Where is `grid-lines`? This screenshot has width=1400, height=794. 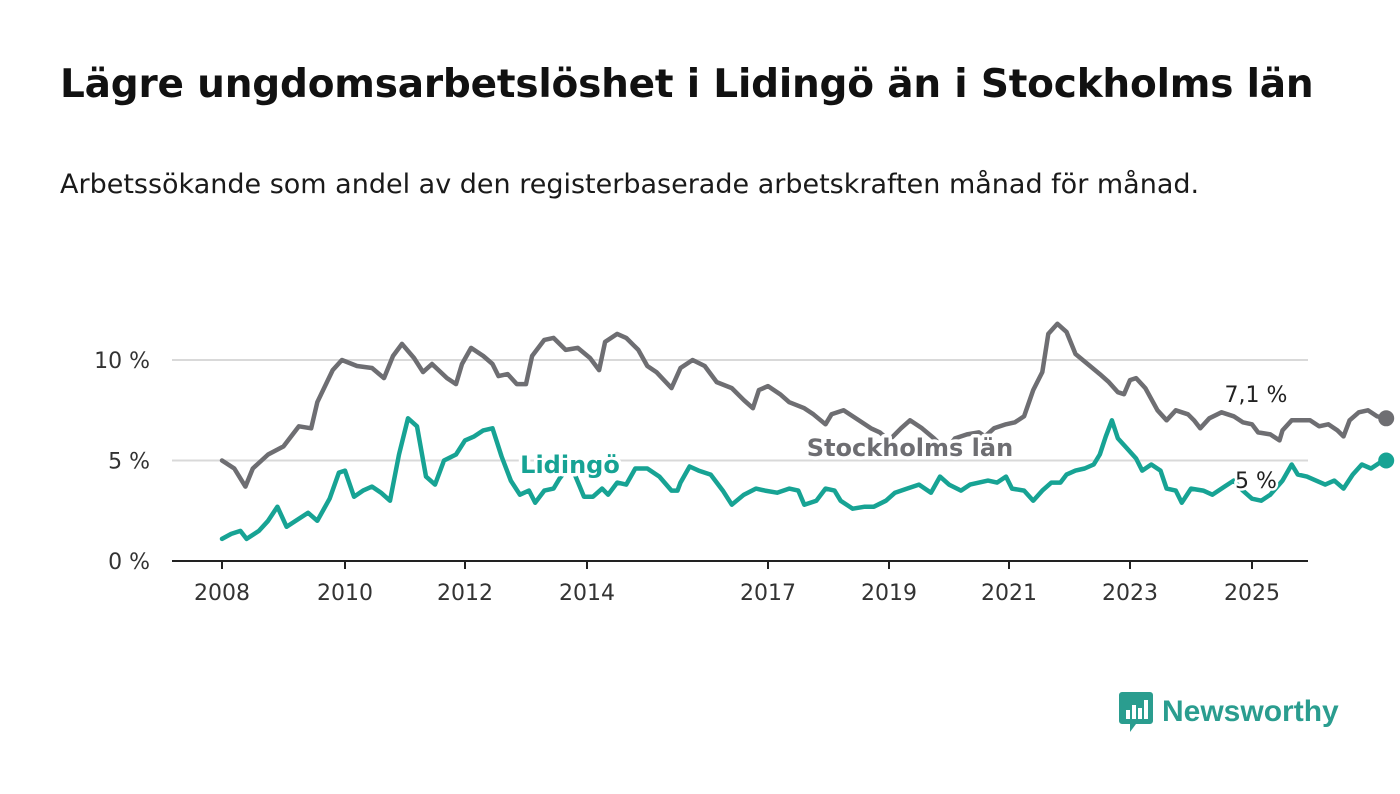
grid-lines is located at coordinates (740, 410).